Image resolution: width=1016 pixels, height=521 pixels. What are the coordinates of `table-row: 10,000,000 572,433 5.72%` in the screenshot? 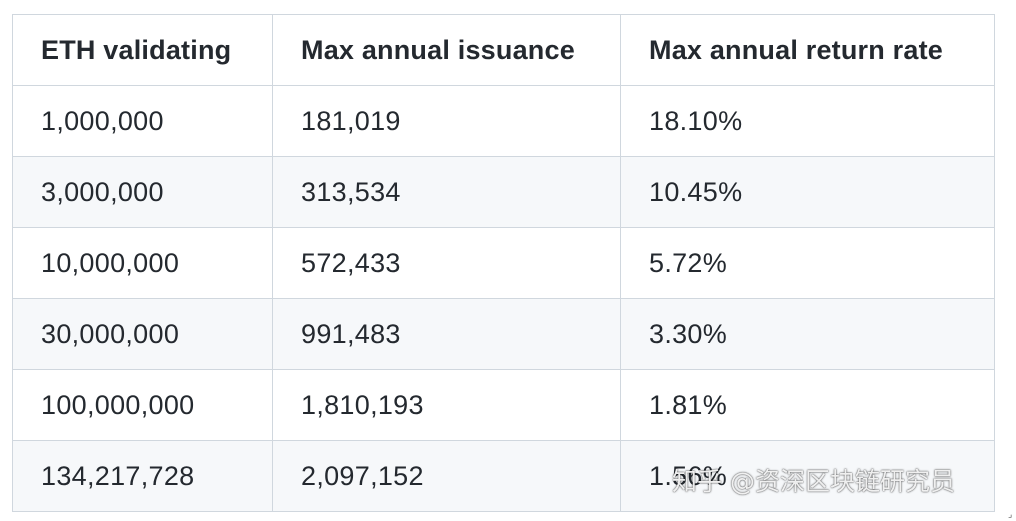 It's located at (503, 263).